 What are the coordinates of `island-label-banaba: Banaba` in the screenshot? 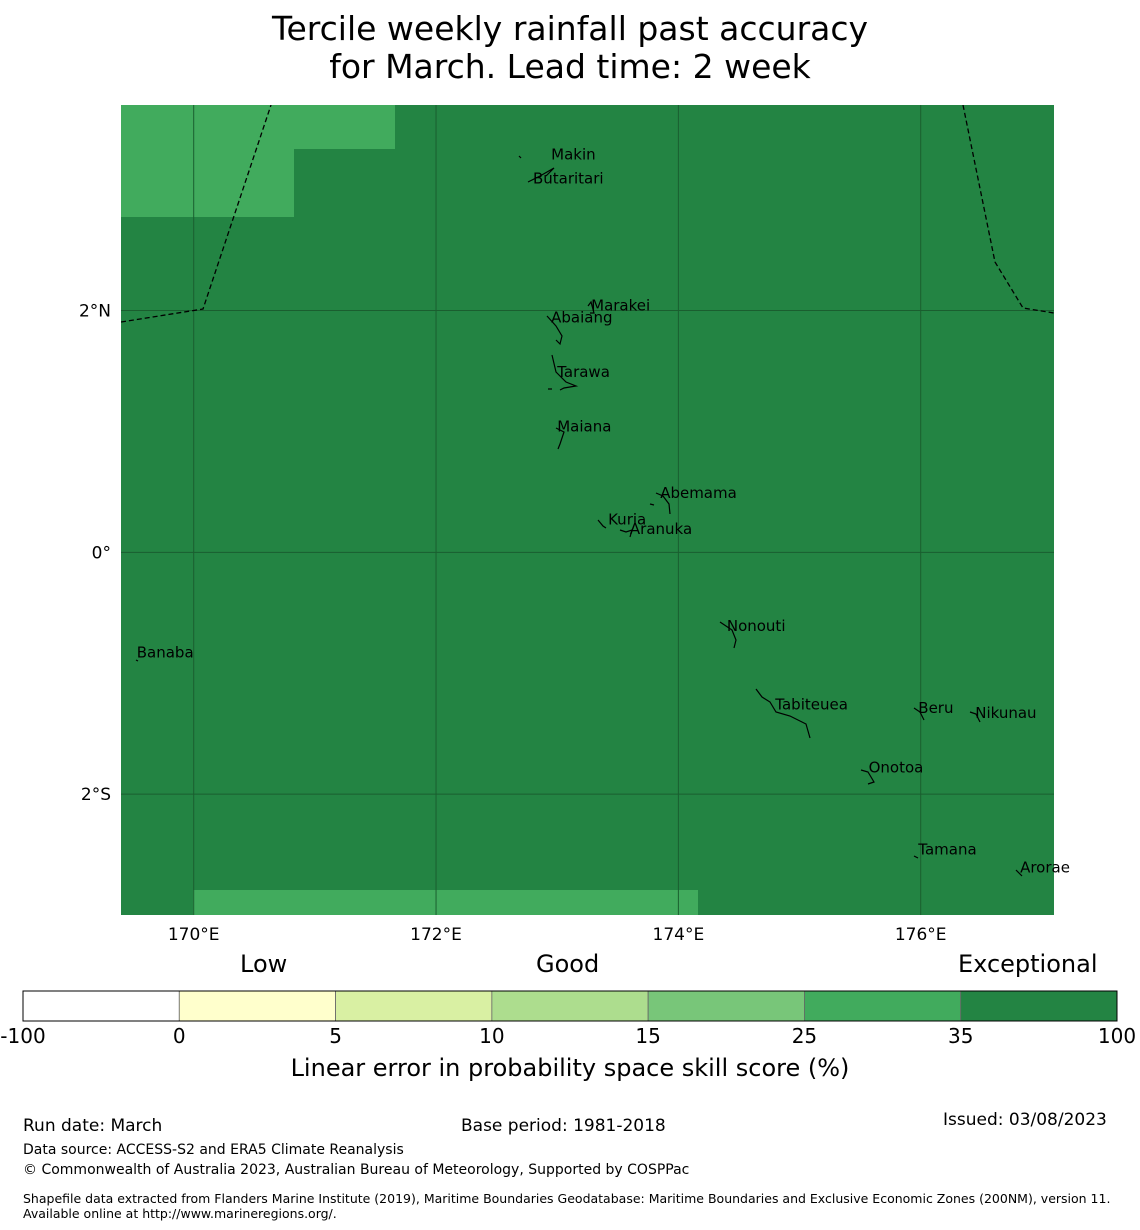 It's located at (165, 652).